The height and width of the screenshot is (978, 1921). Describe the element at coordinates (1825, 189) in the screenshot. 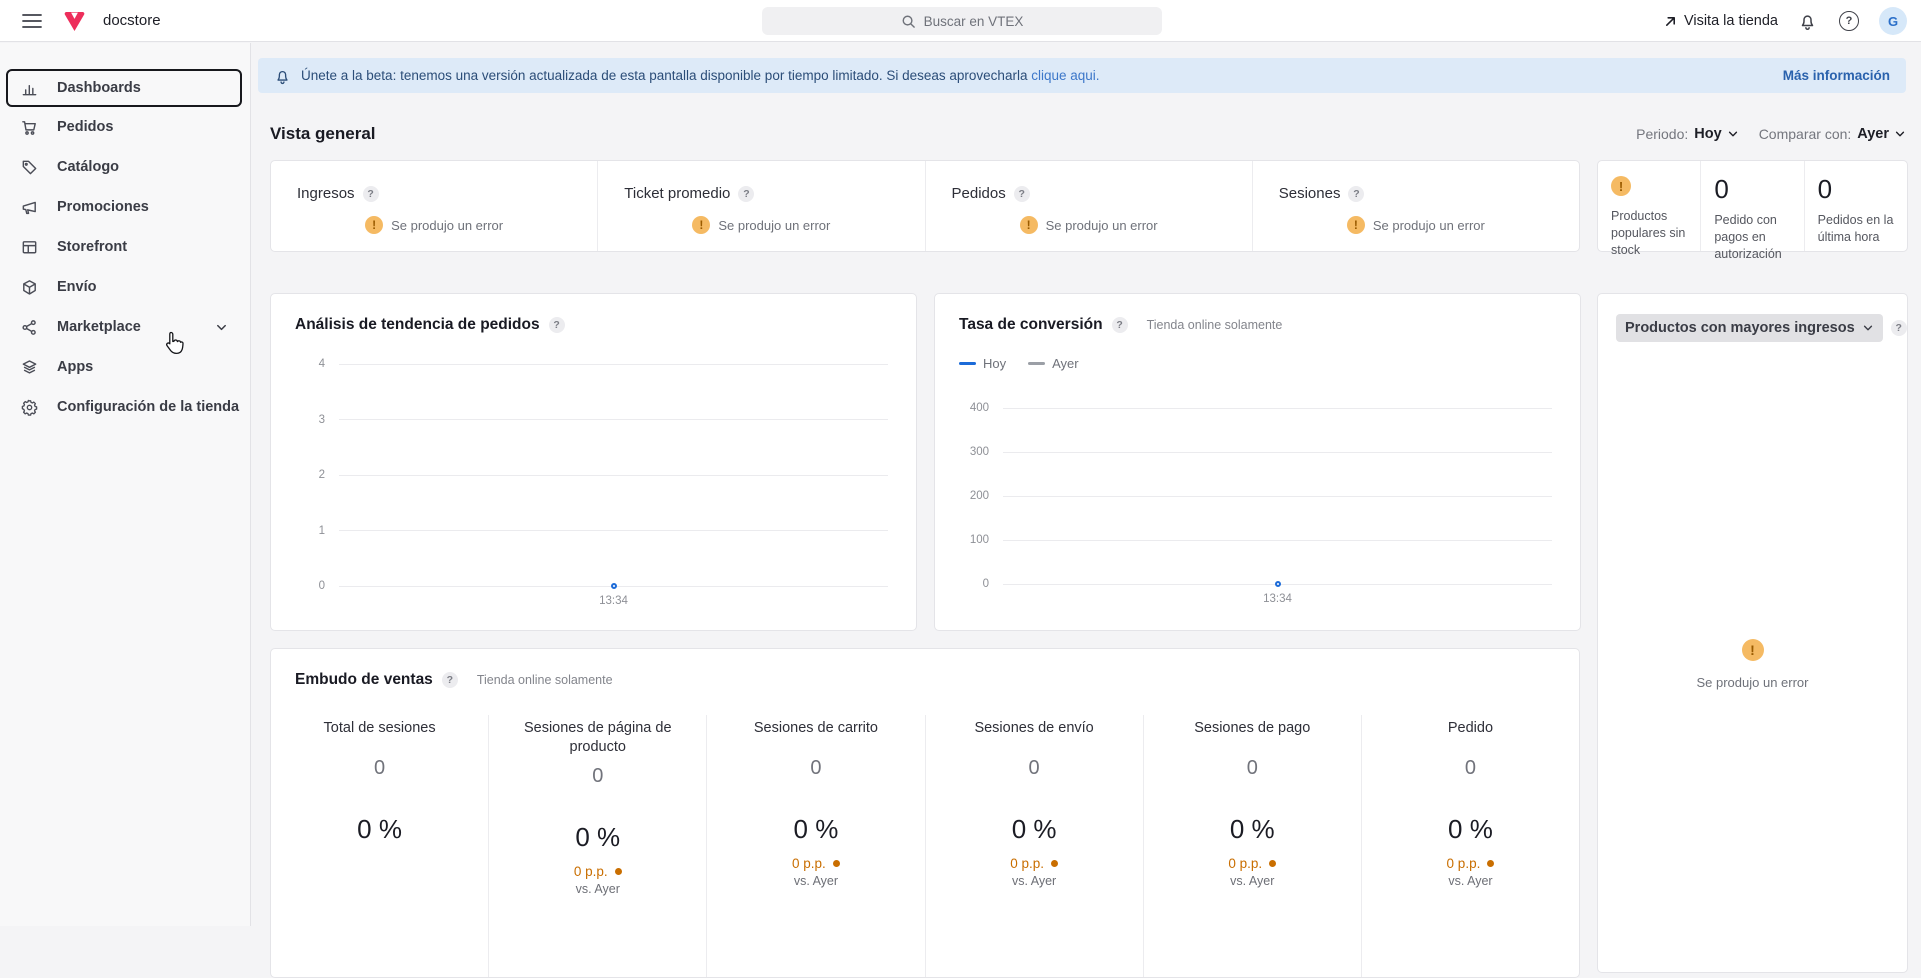

I see `stat-value: 0` at that location.